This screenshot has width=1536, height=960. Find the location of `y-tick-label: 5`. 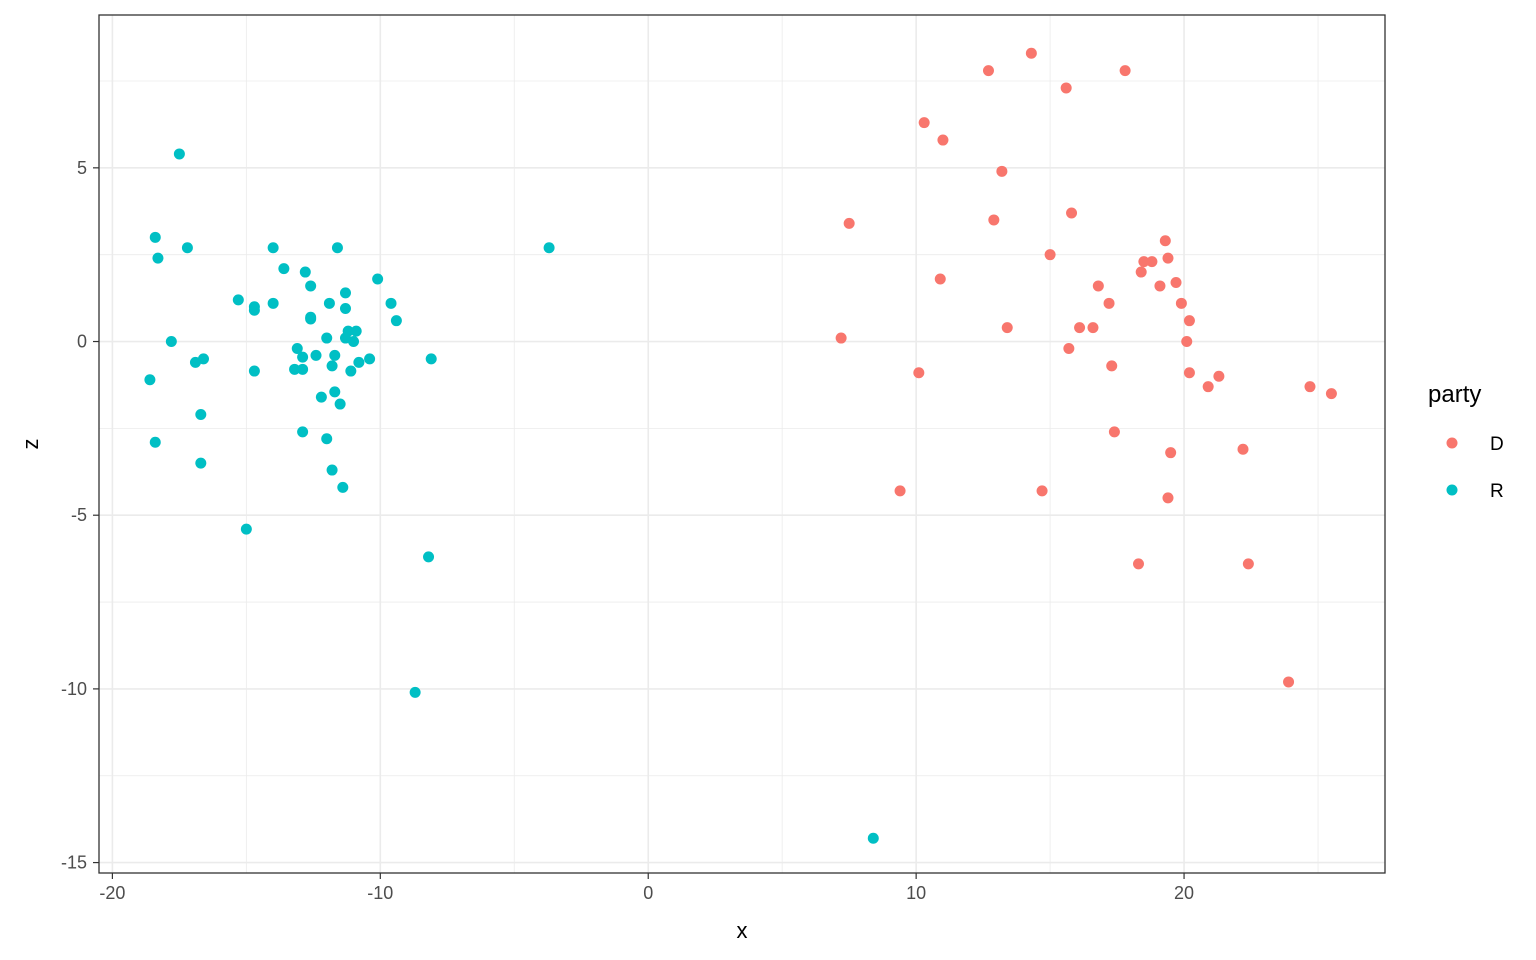

y-tick-label: 5 is located at coordinates (82, 168).